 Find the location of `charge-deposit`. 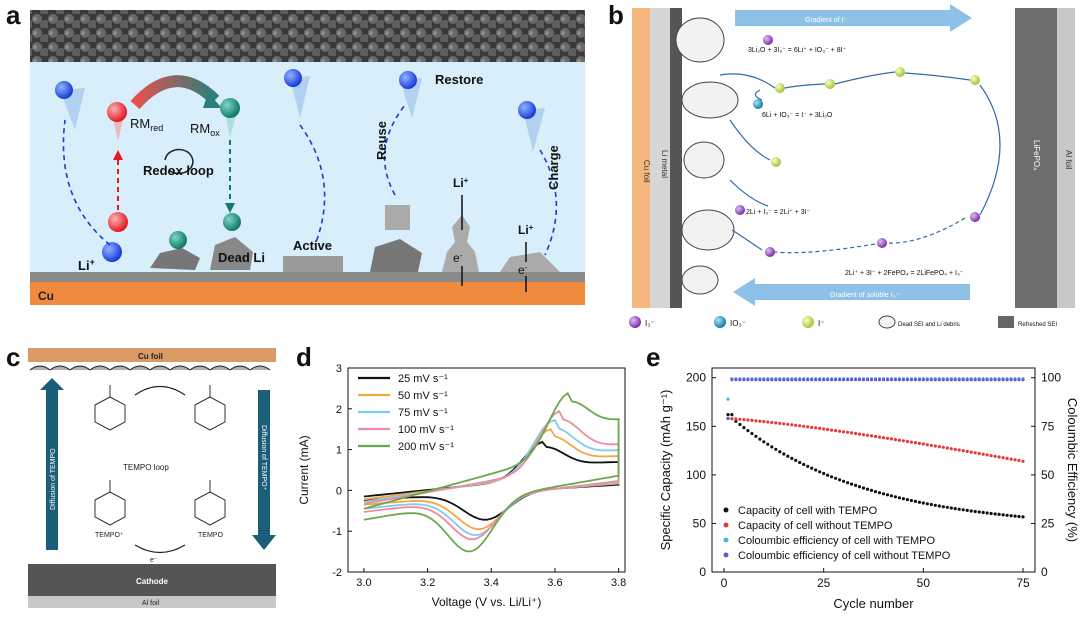

charge-deposit is located at coordinates (530, 262).